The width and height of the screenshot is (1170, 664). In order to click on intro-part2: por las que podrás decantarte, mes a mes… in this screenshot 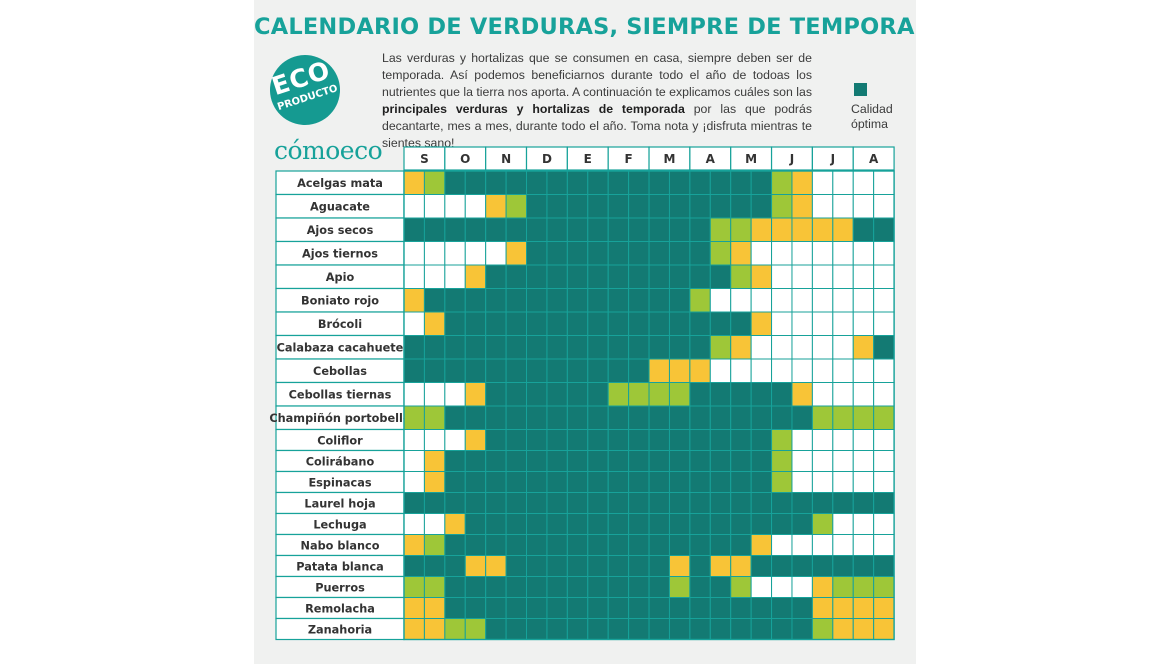, I will do `click(597, 126)`.